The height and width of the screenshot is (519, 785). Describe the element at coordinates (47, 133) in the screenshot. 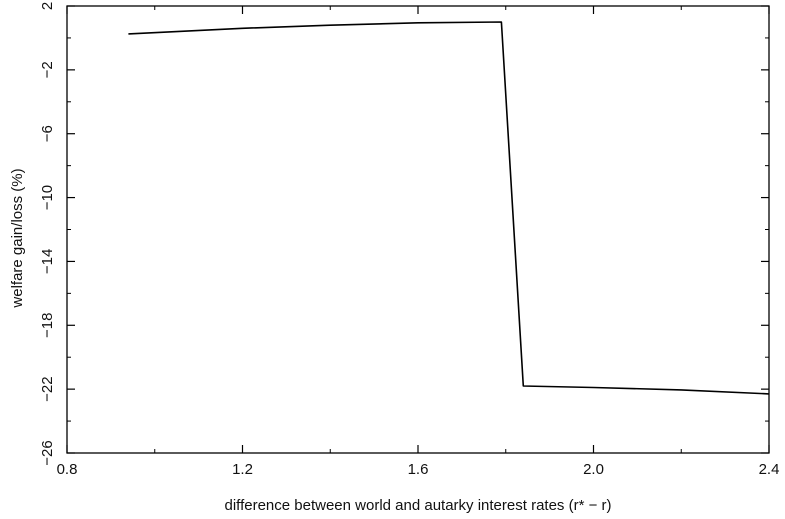

I see `y-tick-label: −6` at that location.